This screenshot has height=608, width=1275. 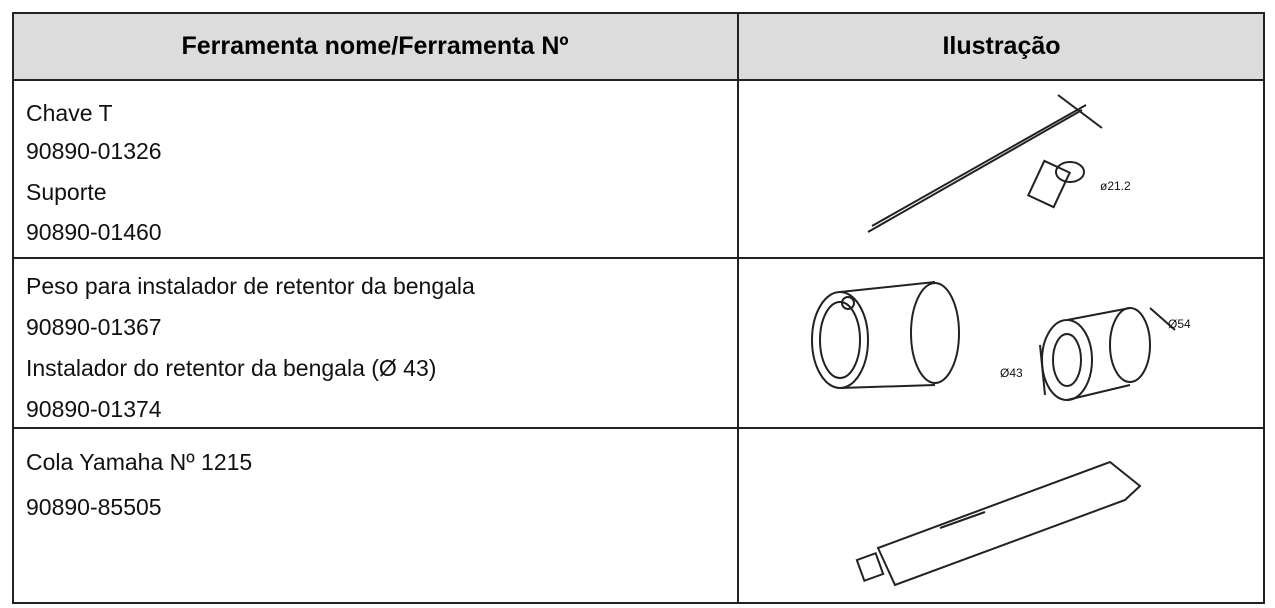 What do you see at coordinates (69, 113) in the screenshot?
I see `row-text: Chave T` at bounding box center [69, 113].